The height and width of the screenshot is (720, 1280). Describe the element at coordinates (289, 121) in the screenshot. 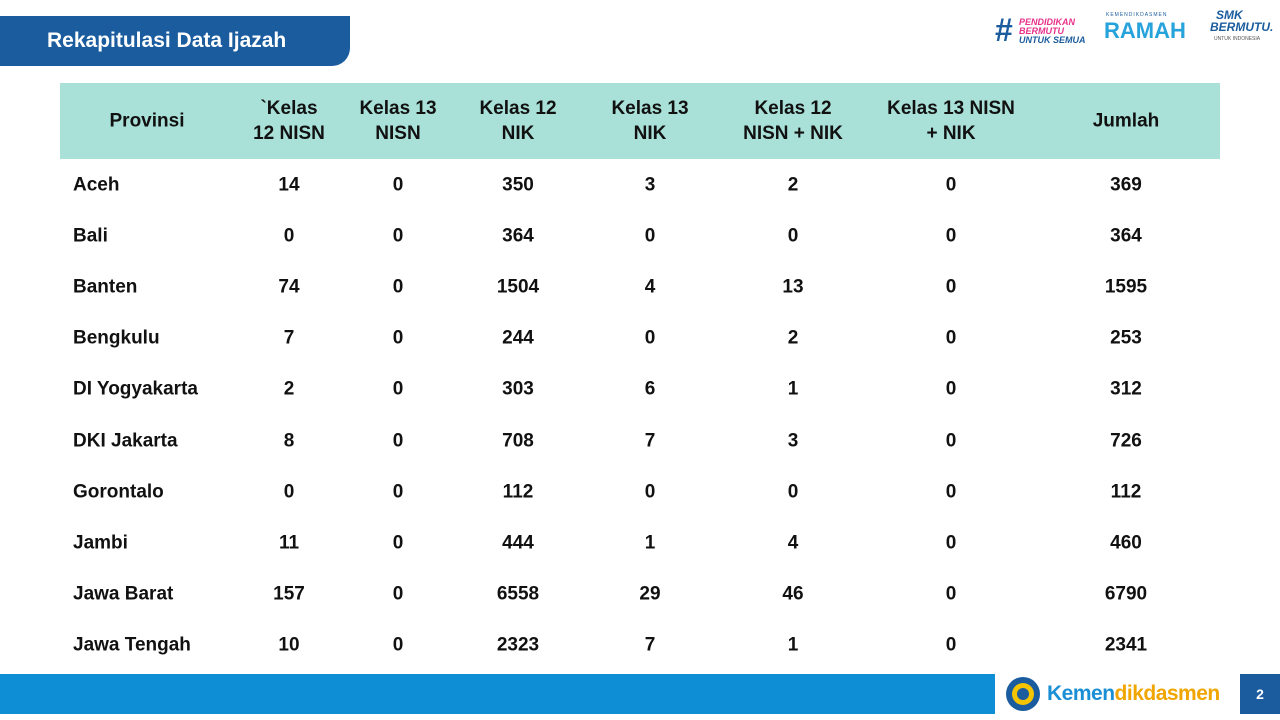

I see `column-header: `Kelas 12 NISN` at that location.